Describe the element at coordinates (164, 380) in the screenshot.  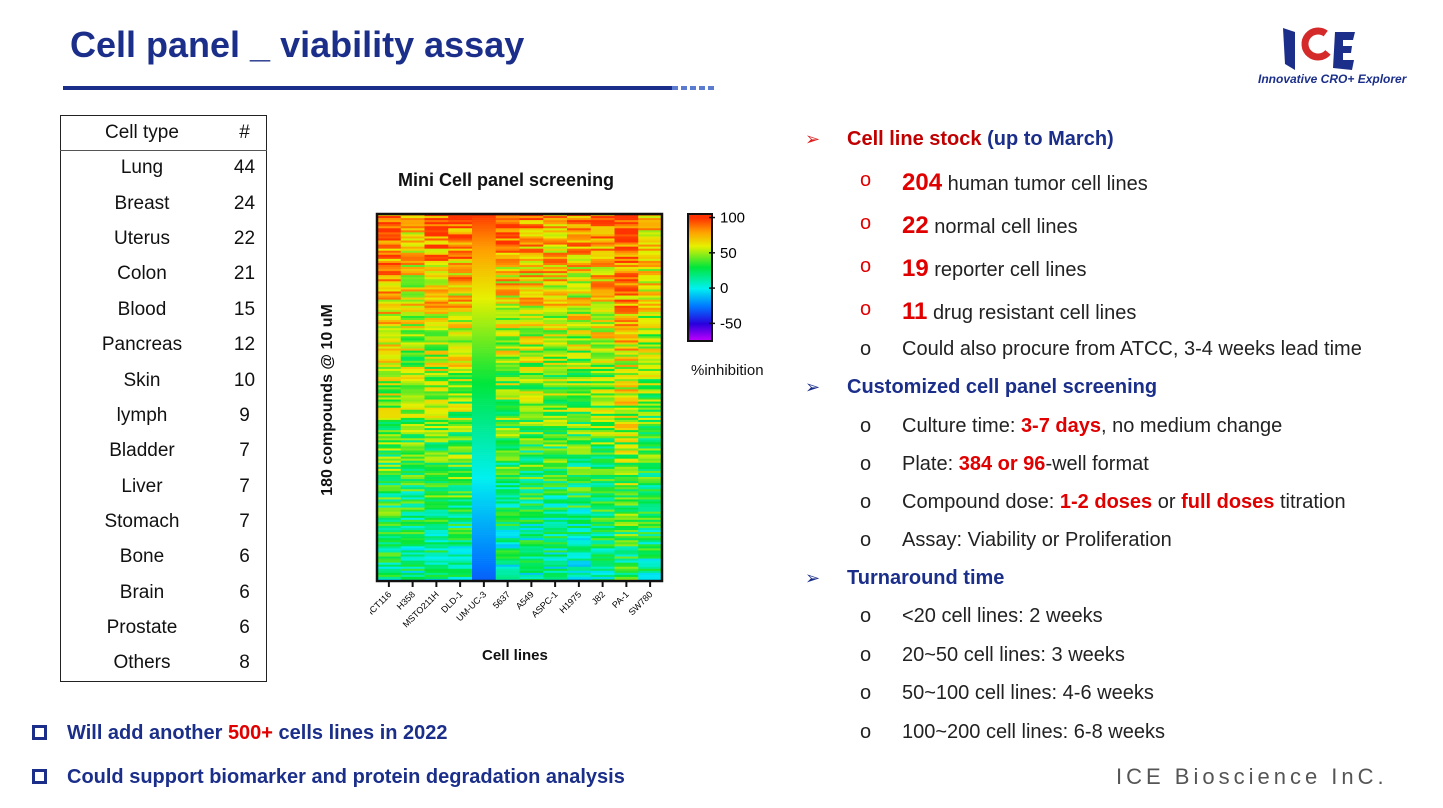
I see `table-row: Skin 10` at that location.